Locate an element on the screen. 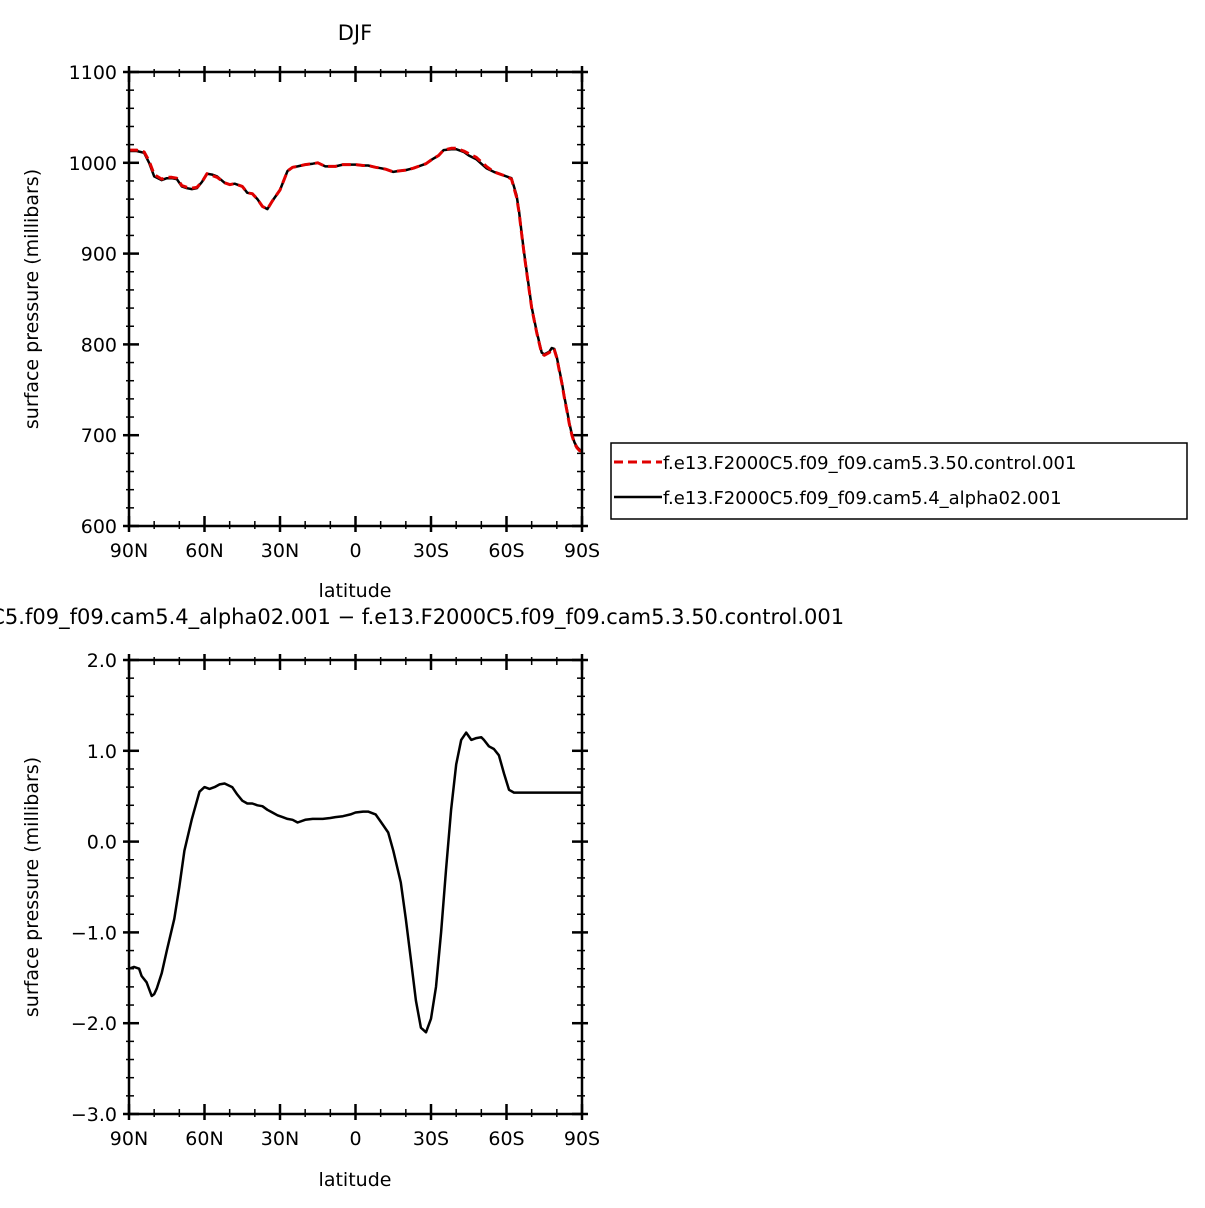 This screenshot has height=1208, width=1205. bottom-x-tick-label: 90N is located at coordinates (129, 1139).